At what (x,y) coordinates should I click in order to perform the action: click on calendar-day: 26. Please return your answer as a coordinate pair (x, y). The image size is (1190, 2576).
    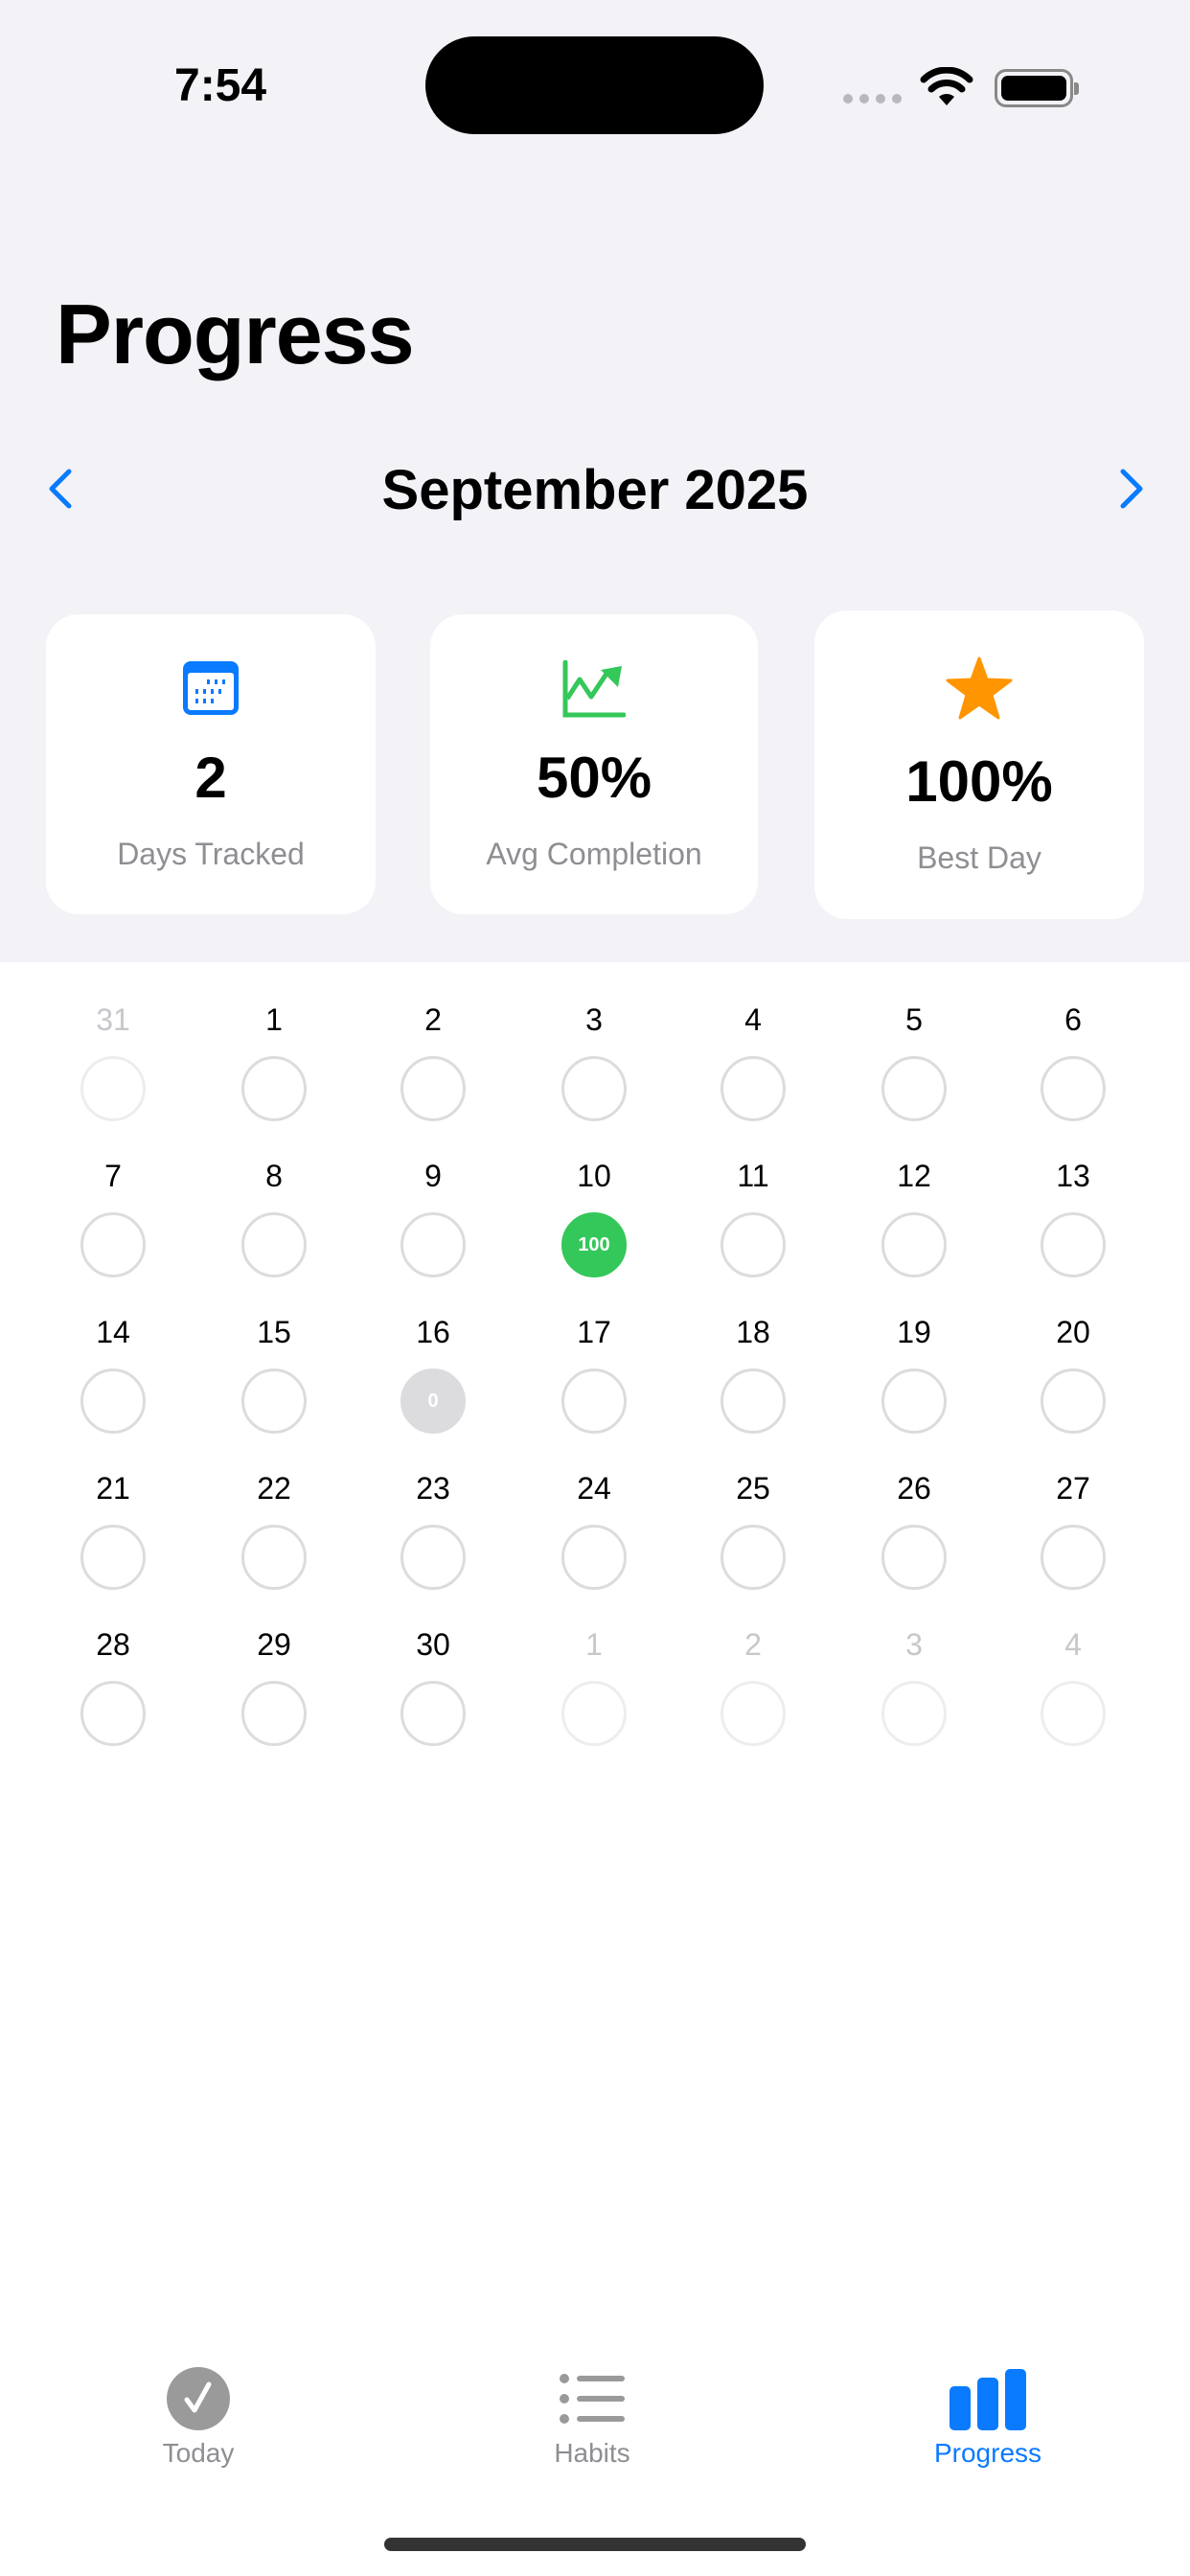
    Looking at the image, I should click on (914, 1527).